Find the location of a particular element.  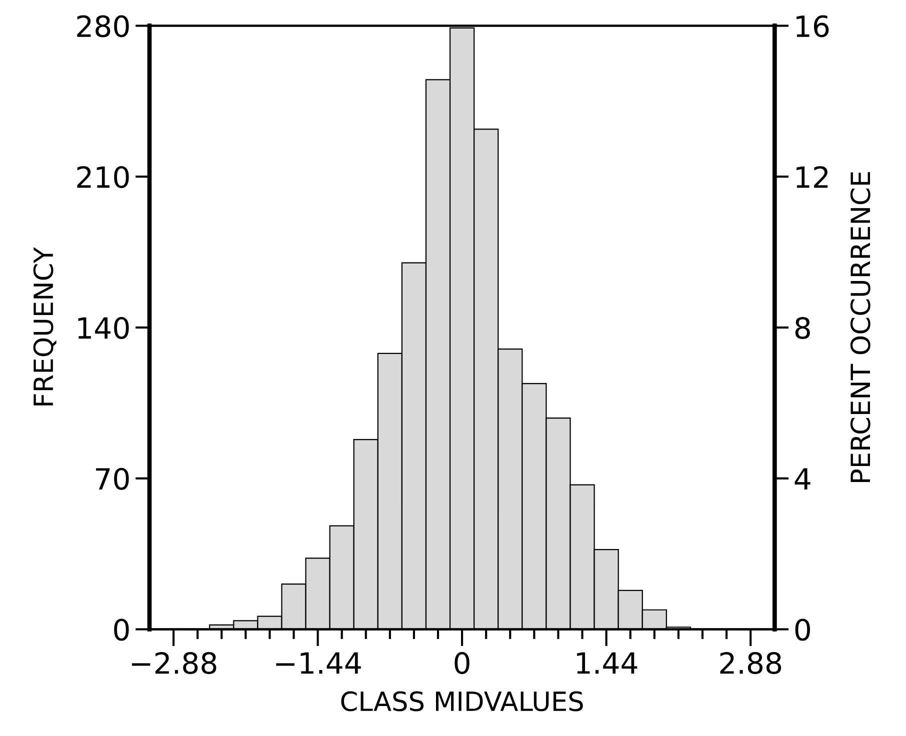

y2-axis-title: PERCENT OCCURRENCE is located at coordinates (860, 327).